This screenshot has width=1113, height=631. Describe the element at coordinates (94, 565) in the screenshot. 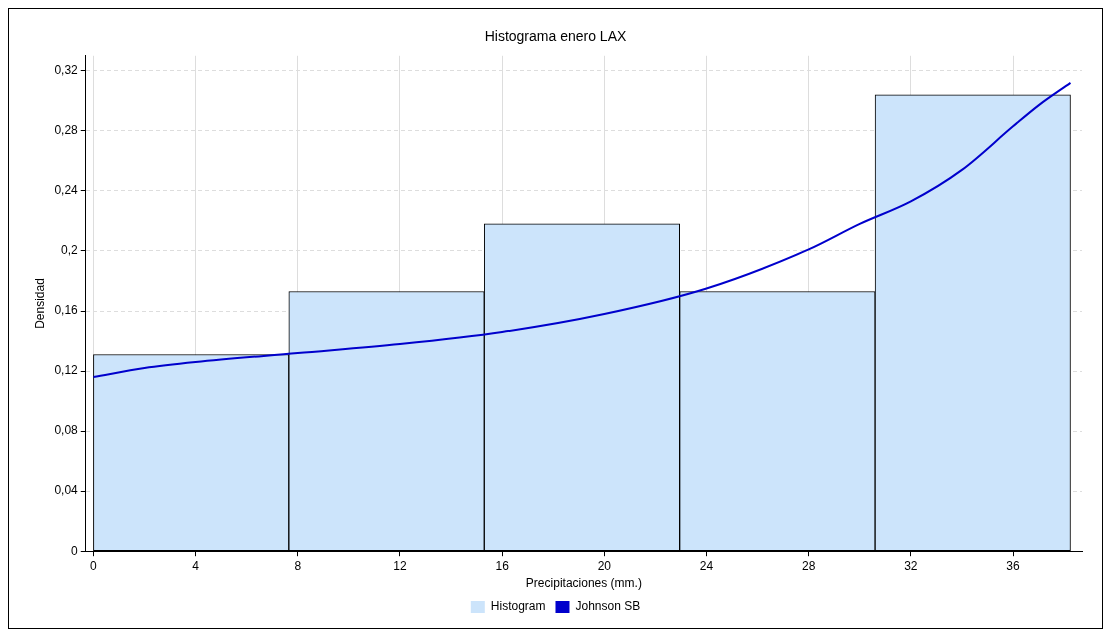

I see `x-tick-label: 0` at that location.